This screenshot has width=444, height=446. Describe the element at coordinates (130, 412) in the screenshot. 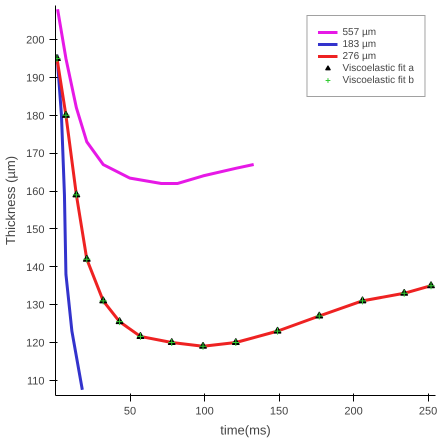

I see `x-tick-label: 50` at that location.